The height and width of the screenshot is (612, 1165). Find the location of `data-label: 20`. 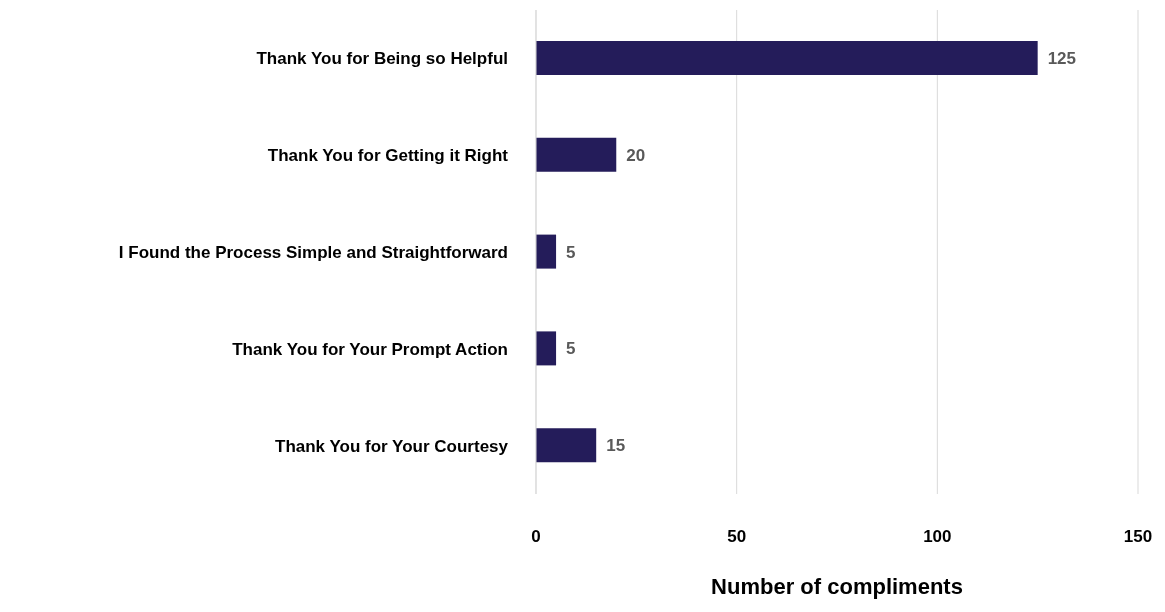

data-label: 20 is located at coordinates (636, 155).